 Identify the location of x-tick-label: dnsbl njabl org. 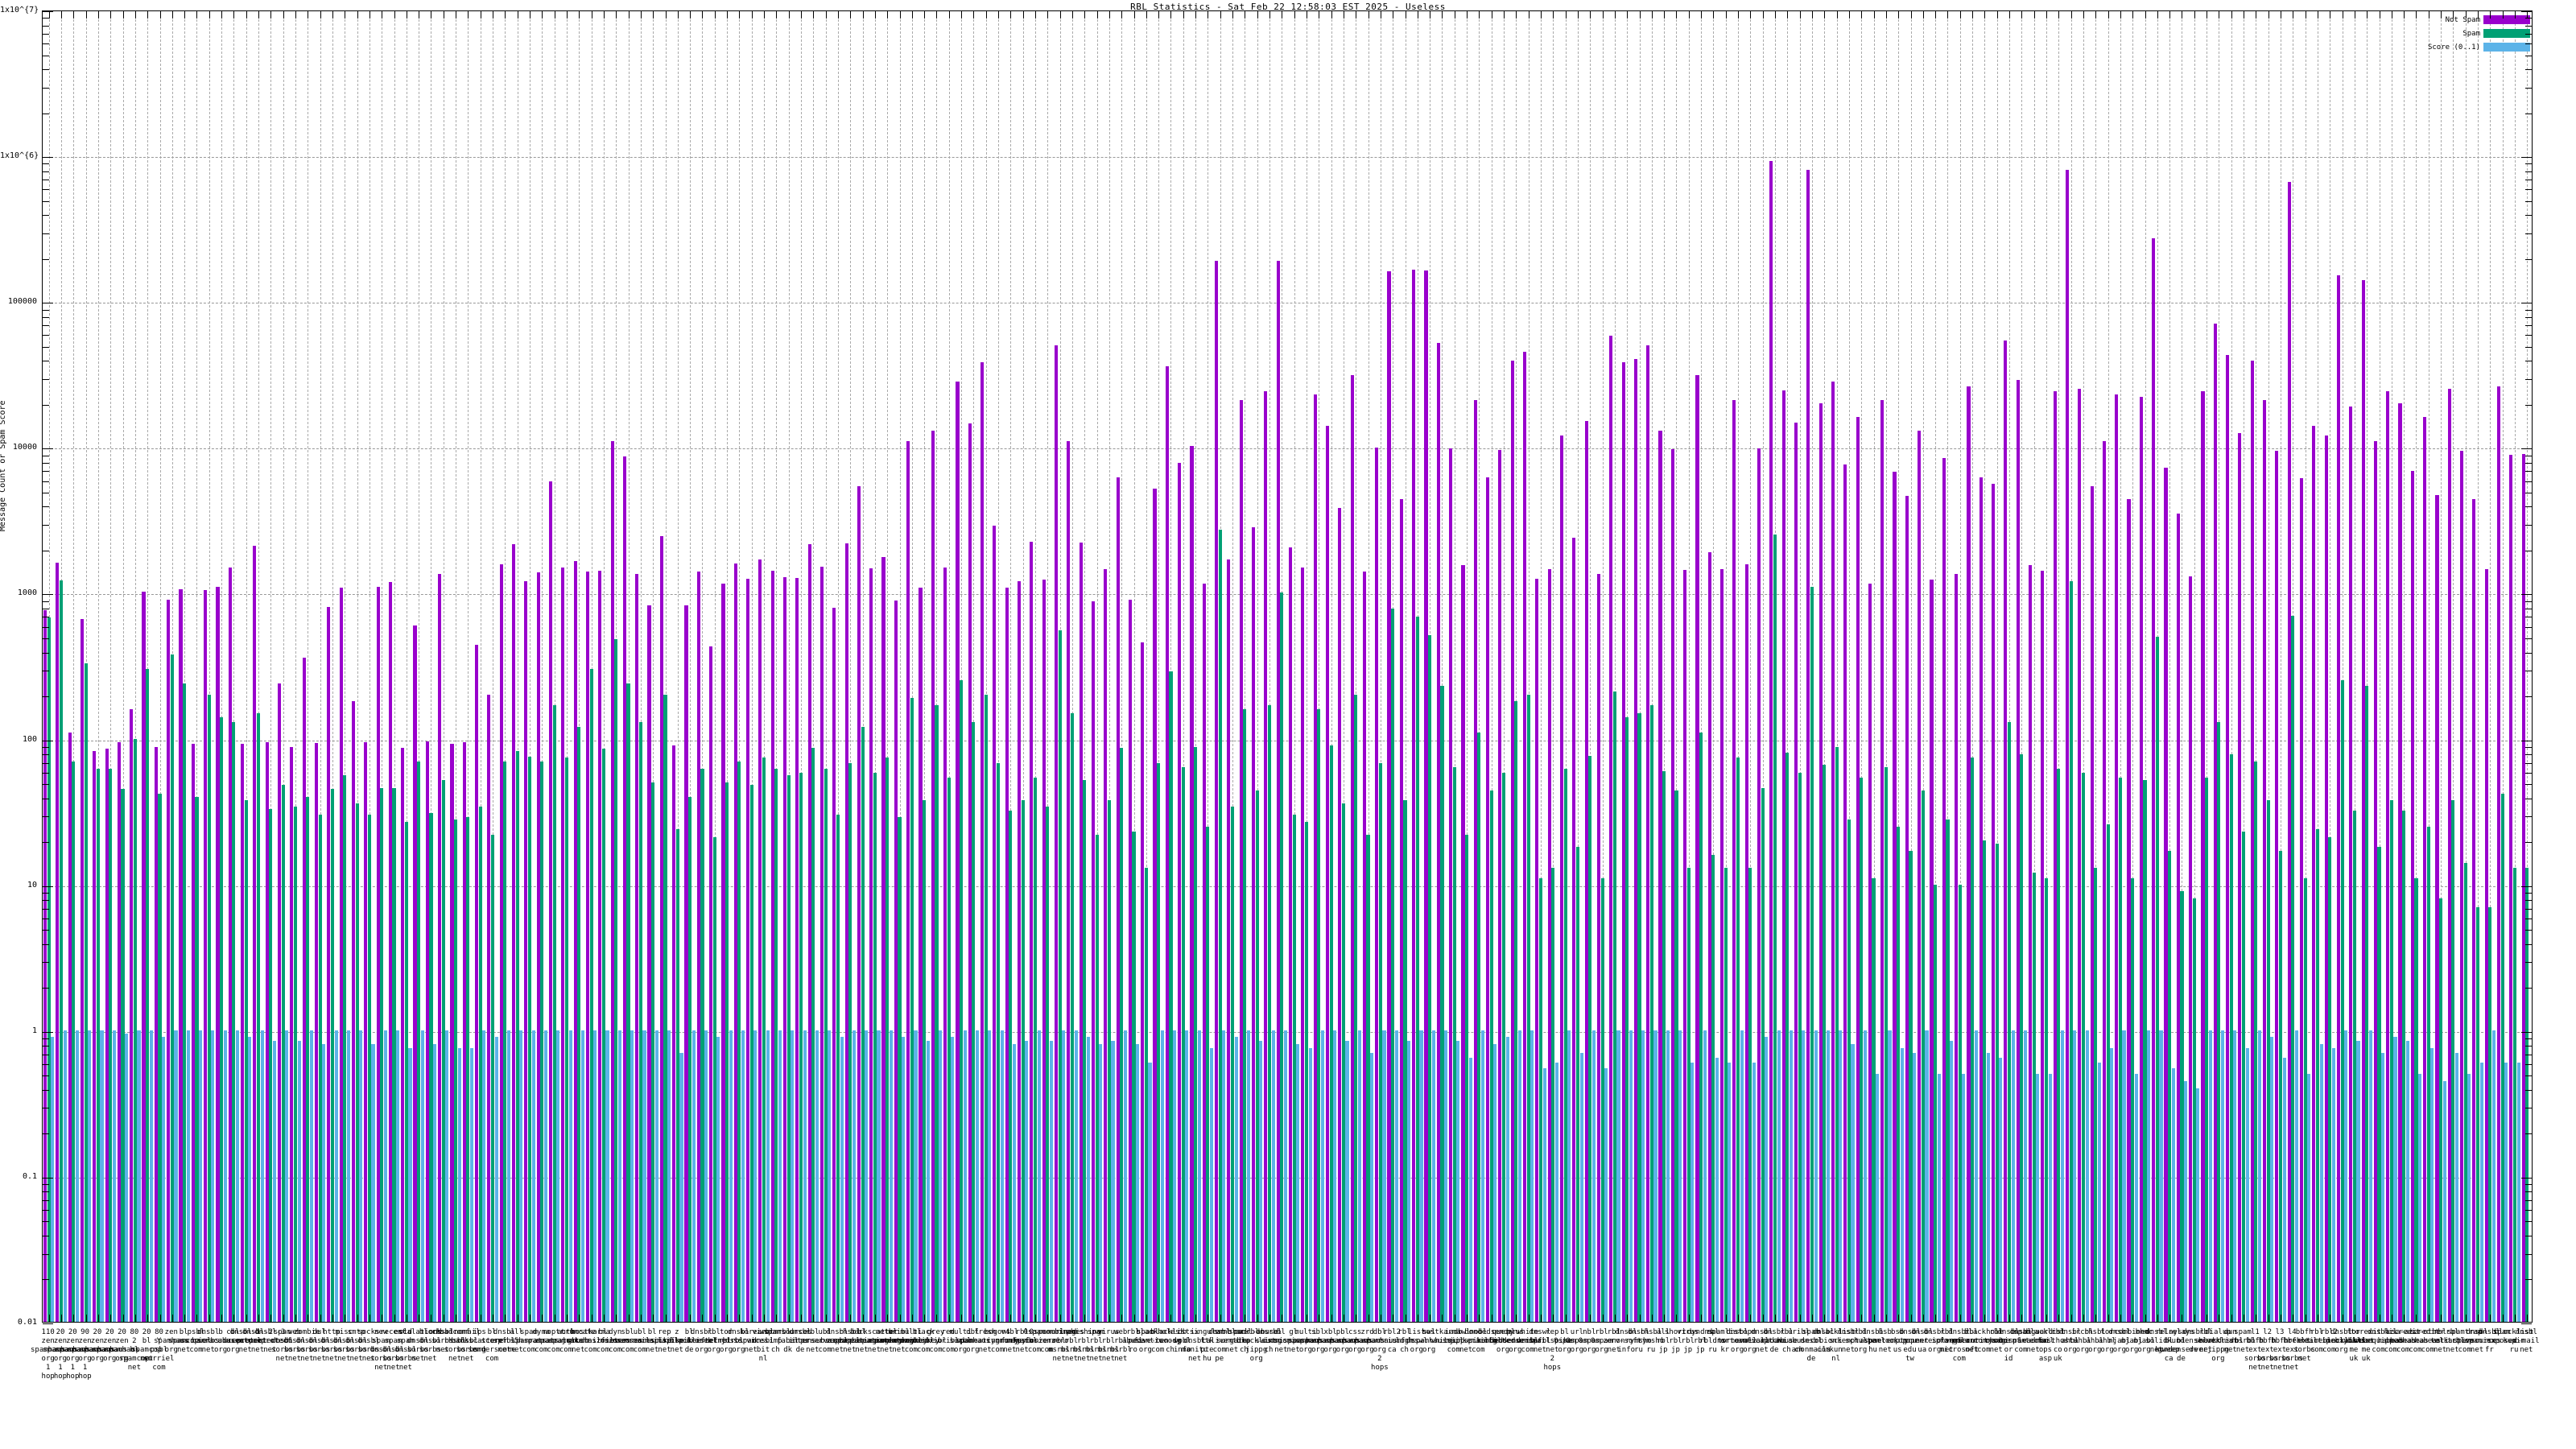
(2119, 1341).